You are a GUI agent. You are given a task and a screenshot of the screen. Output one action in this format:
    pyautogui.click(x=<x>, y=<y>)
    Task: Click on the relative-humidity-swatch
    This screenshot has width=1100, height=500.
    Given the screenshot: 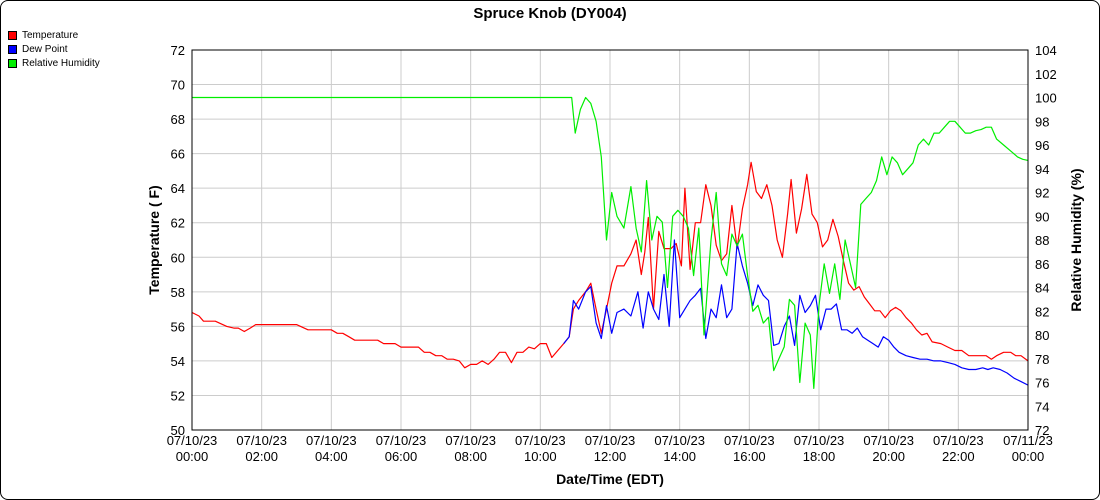 What is the action you would take?
    pyautogui.click(x=12, y=63)
    